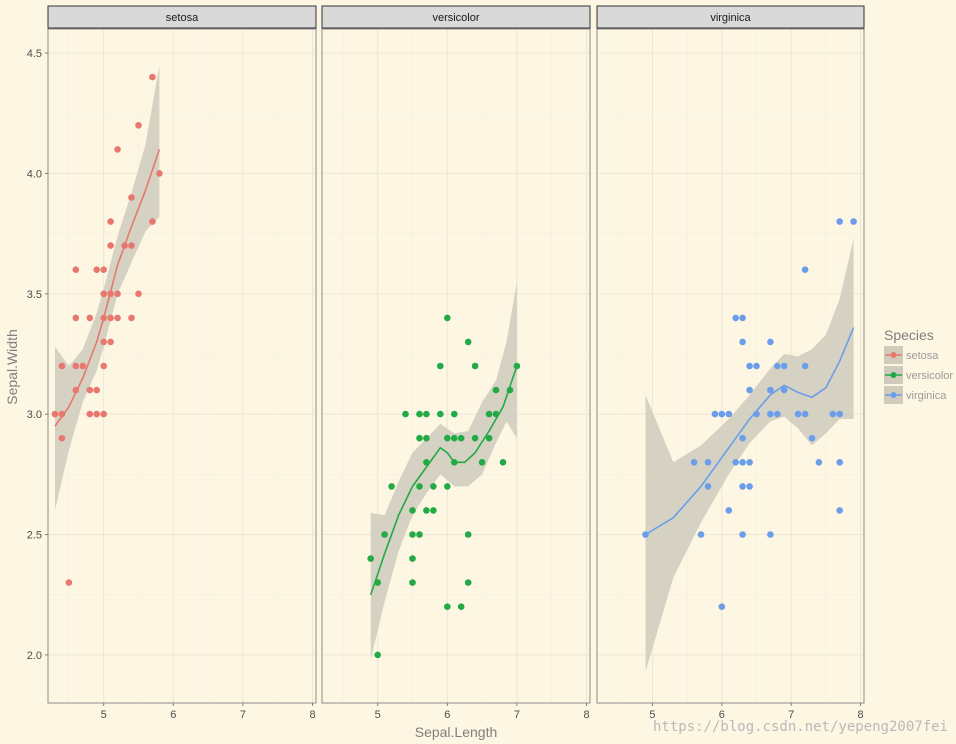  What do you see at coordinates (444, 486) in the screenshot?
I see `points-versicolor` at bounding box center [444, 486].